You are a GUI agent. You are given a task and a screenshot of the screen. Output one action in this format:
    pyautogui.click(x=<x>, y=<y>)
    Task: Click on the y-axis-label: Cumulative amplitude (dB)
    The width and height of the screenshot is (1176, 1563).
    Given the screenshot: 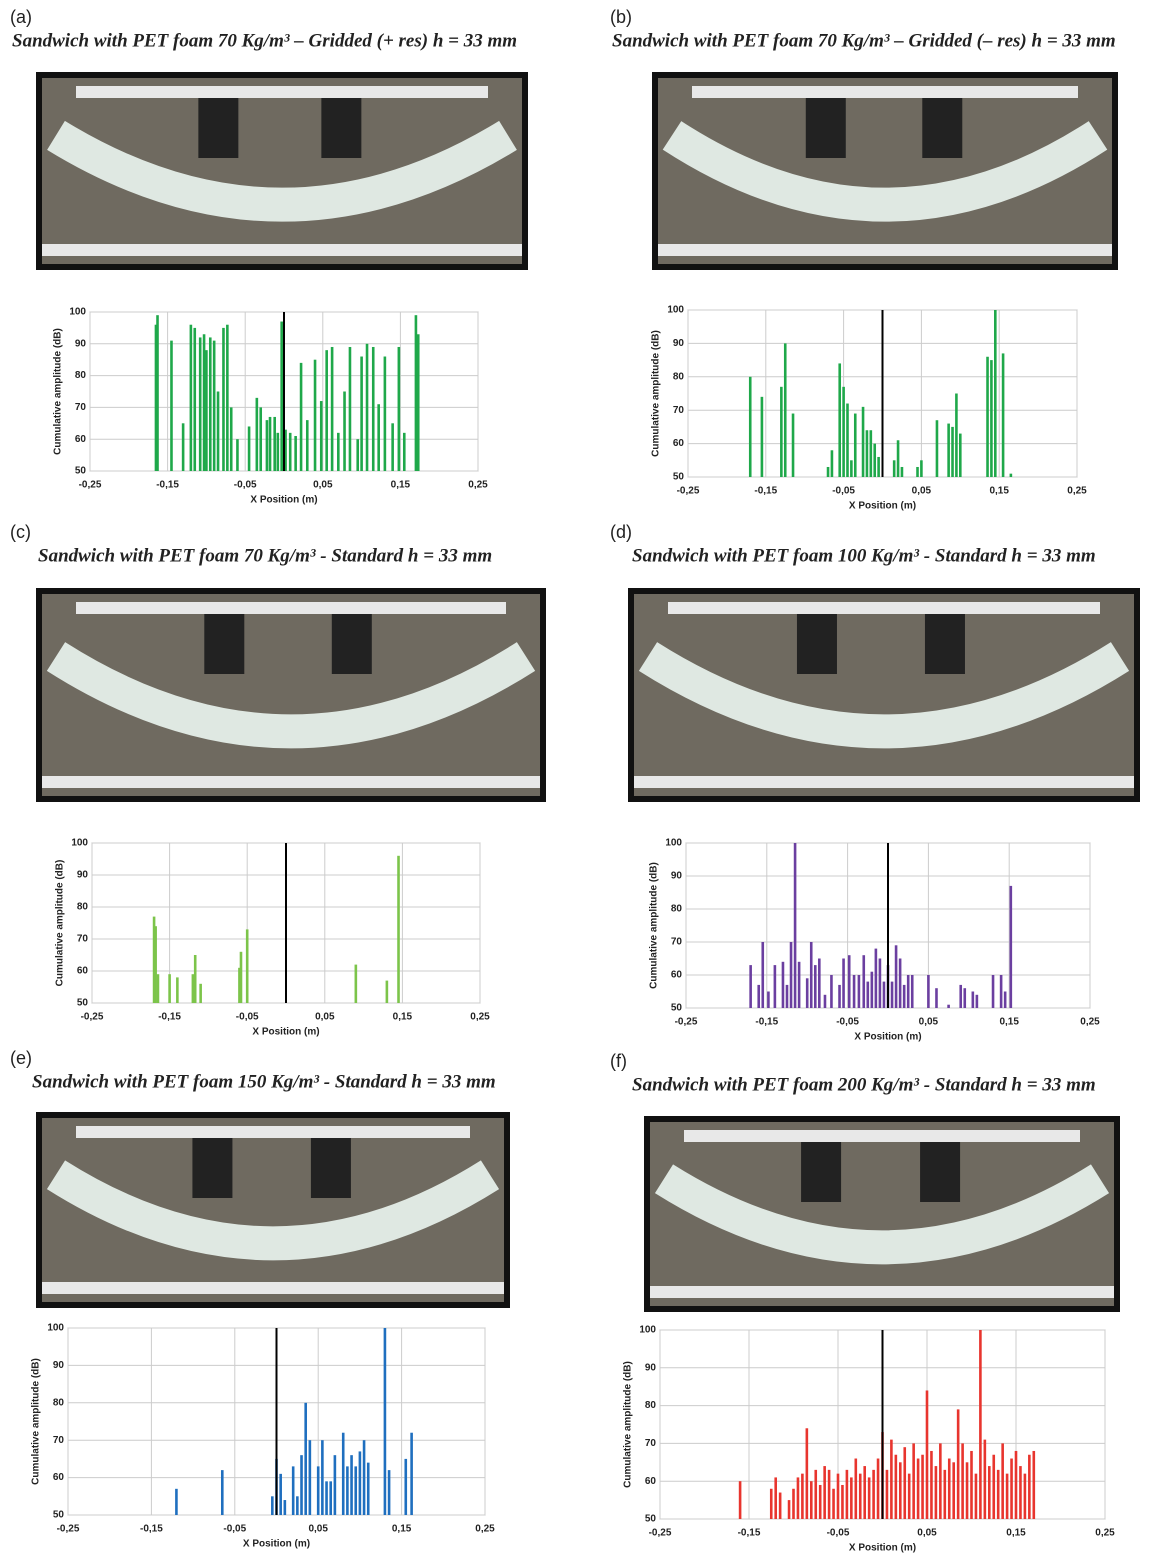 What is the action you would take?
    pyautogui.click(x=654, y=925)
    